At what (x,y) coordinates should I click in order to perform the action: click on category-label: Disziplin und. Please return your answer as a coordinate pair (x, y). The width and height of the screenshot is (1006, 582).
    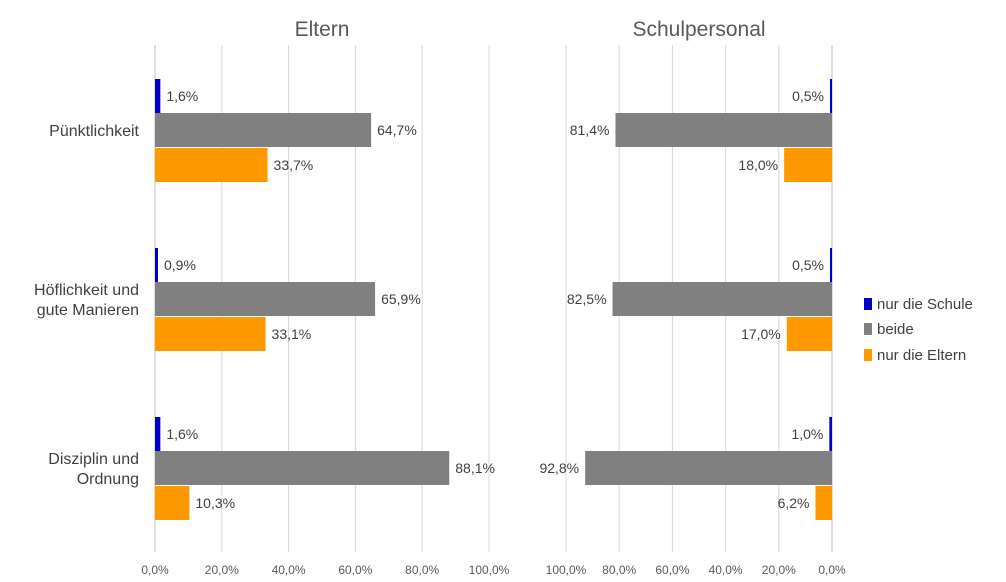
    Looking at the image, I should click on (93, 459).